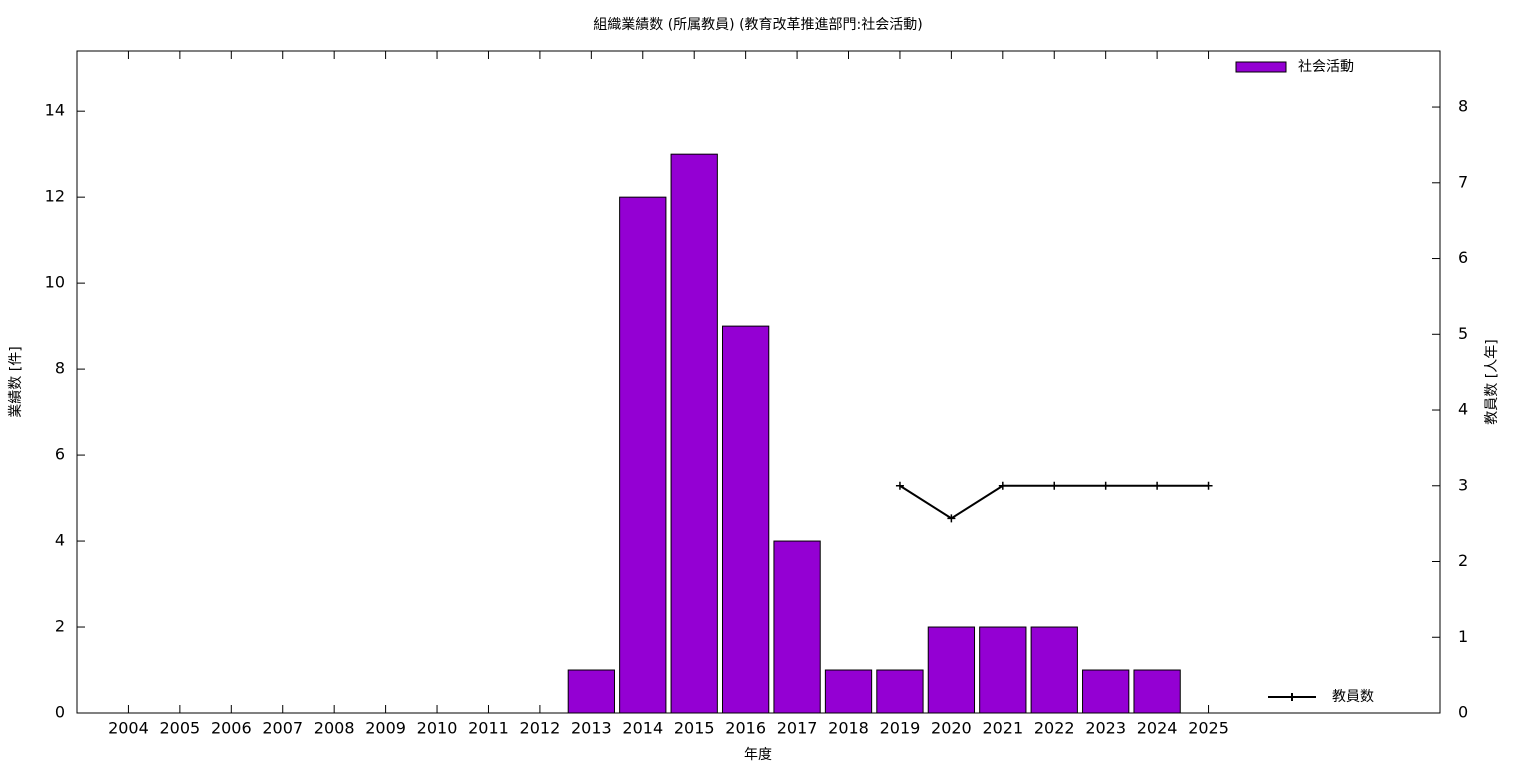  Describe the element at coordinates (1492, 381) in the screenshot. I see `y2-axis-label: 教員数 [人年]` at that location.